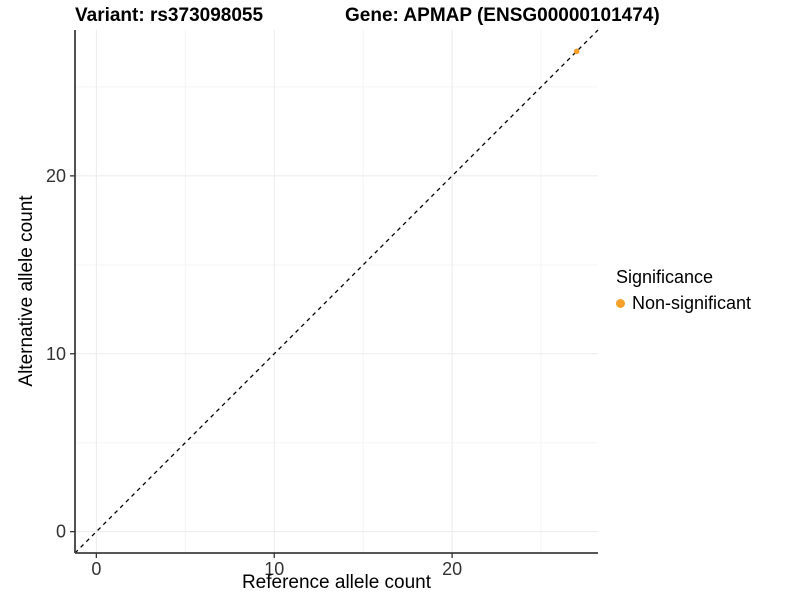  What do you see at coordinates (620, 303) in the screenshot?
I see `point-marker-icon` at bounding box center [620, 303].